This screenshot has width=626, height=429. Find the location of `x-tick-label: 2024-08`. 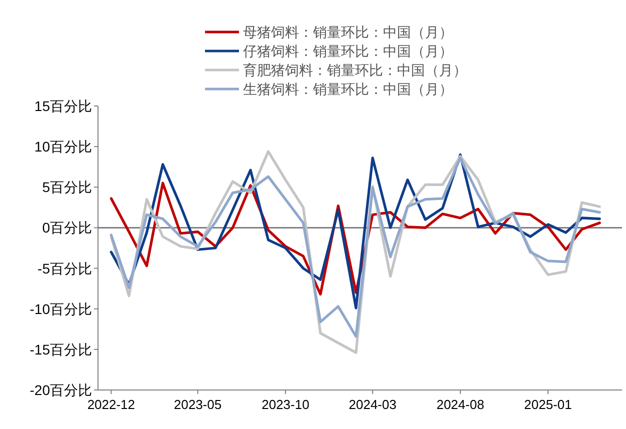

x-tick-label: 2024-08 is located at coordinates (460, 404).